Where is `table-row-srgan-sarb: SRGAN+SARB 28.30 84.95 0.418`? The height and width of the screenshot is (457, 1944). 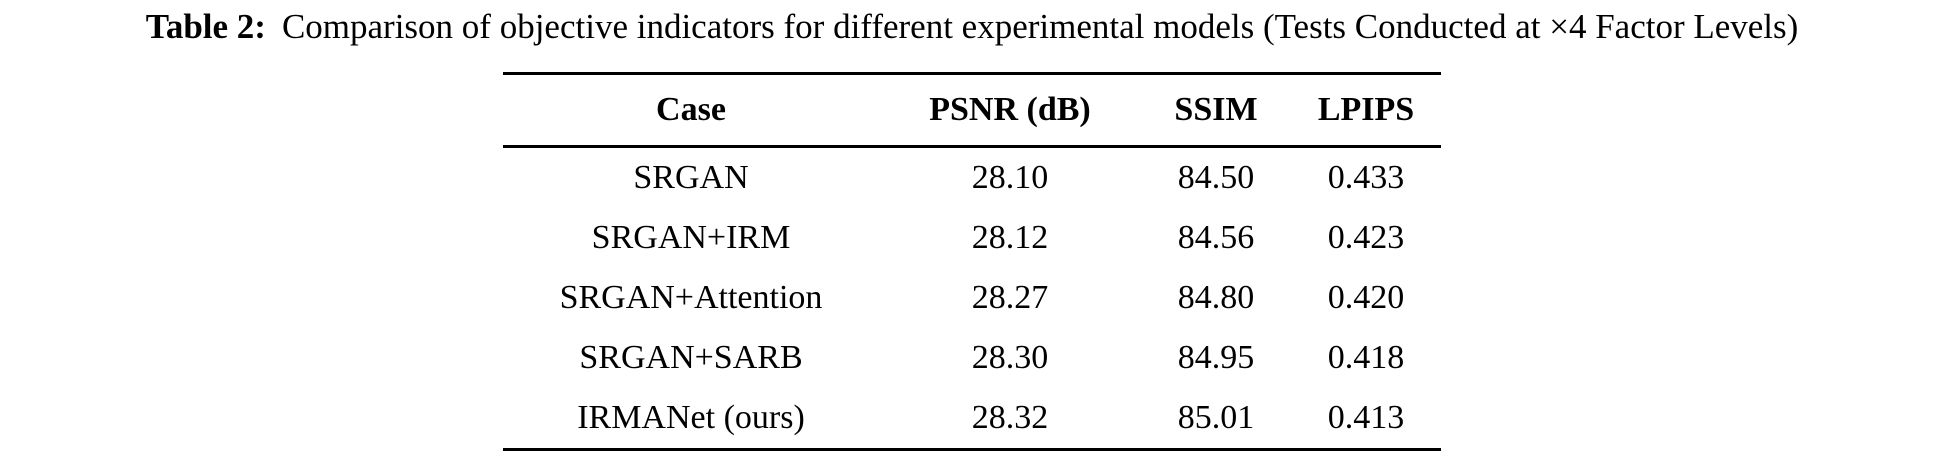
table-row-srgan-sarb: SRGAN+SARB 28.30 84.95 0.418 is located at coordinates (972, 358).